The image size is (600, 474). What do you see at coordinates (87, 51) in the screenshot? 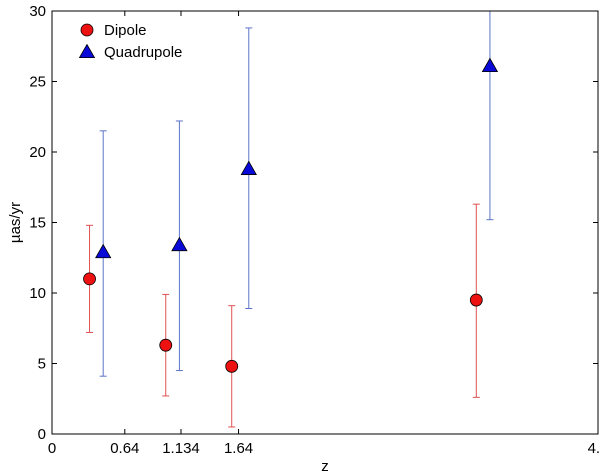
I see `legend-quadrupole-marker` at bounding box center [87, 51].